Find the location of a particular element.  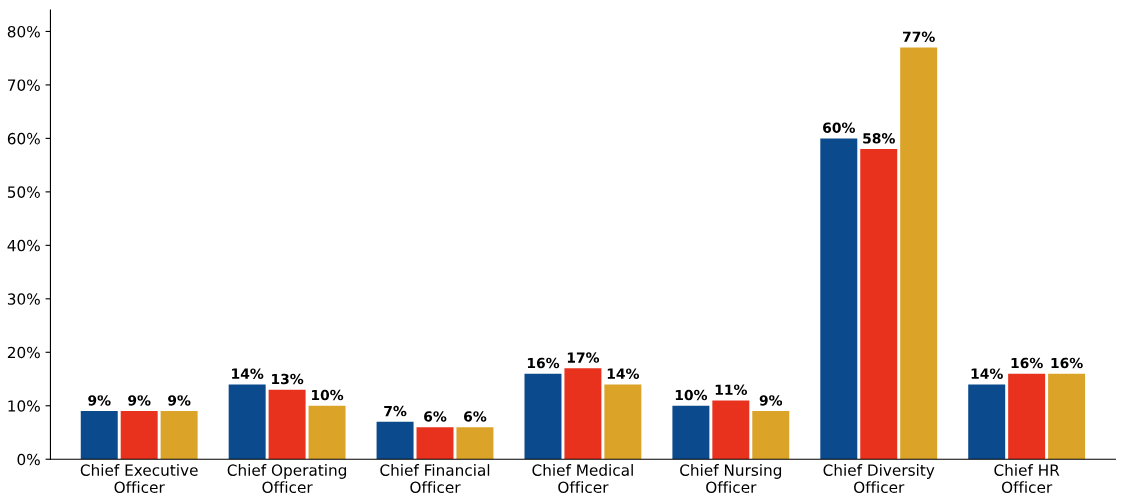

x-tick-label: Chief Nursing Officer is located at coordinates (731, 479).